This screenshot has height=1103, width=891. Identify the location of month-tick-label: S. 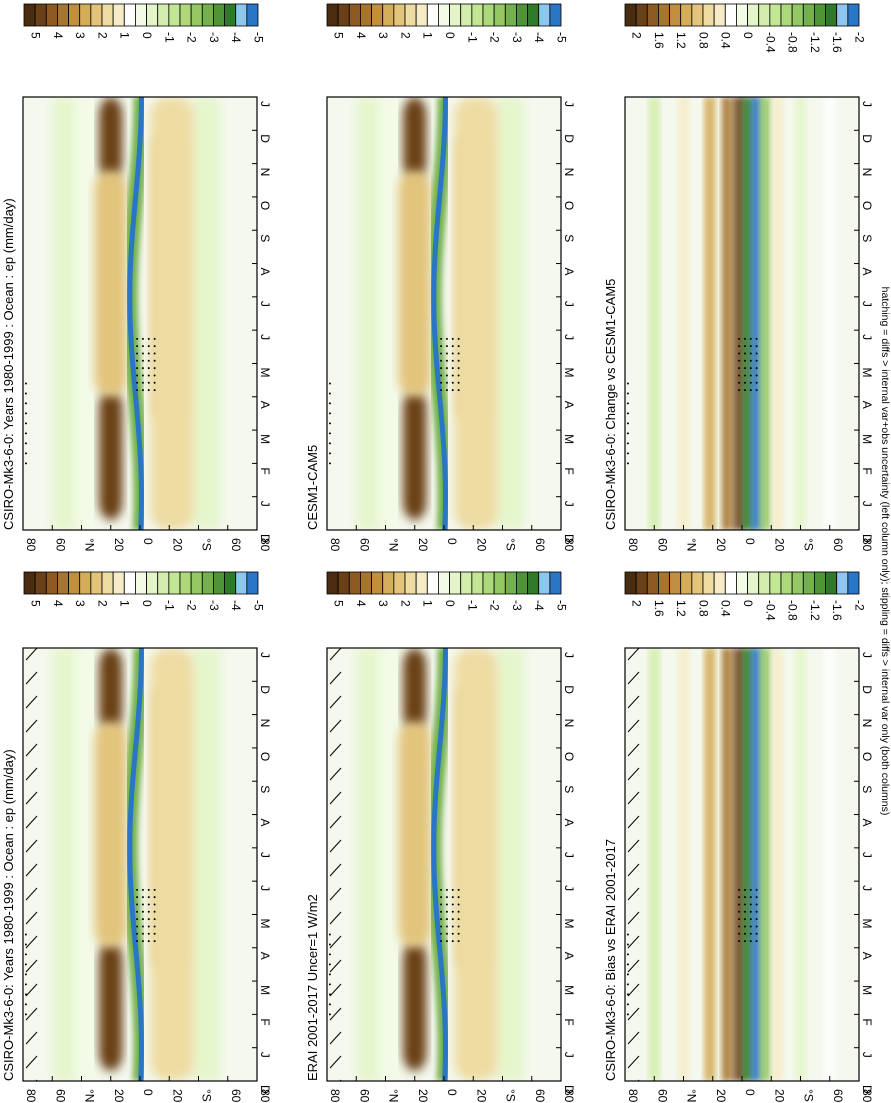
(867, 789).